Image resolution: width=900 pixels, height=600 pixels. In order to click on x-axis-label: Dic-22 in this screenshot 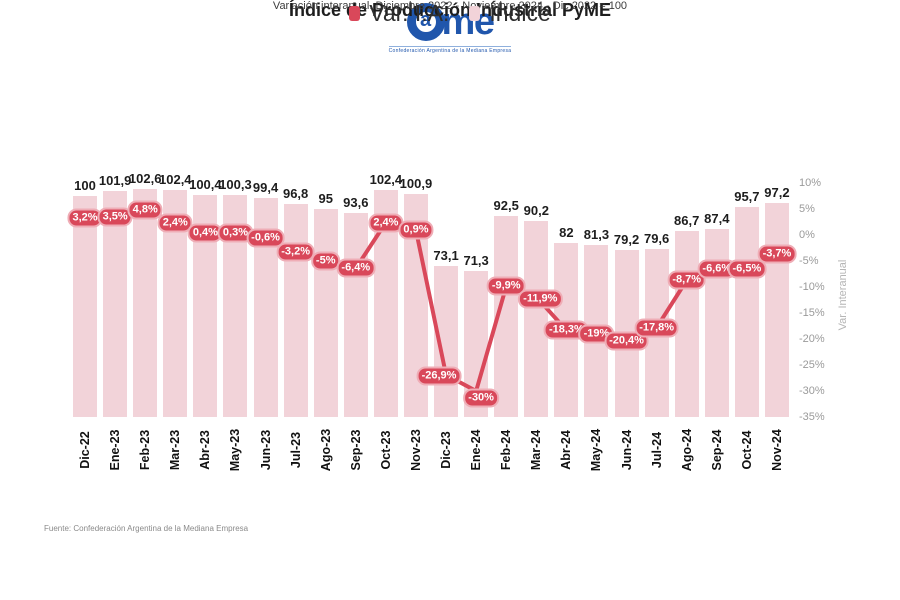, I will do `click(85, 450)`.